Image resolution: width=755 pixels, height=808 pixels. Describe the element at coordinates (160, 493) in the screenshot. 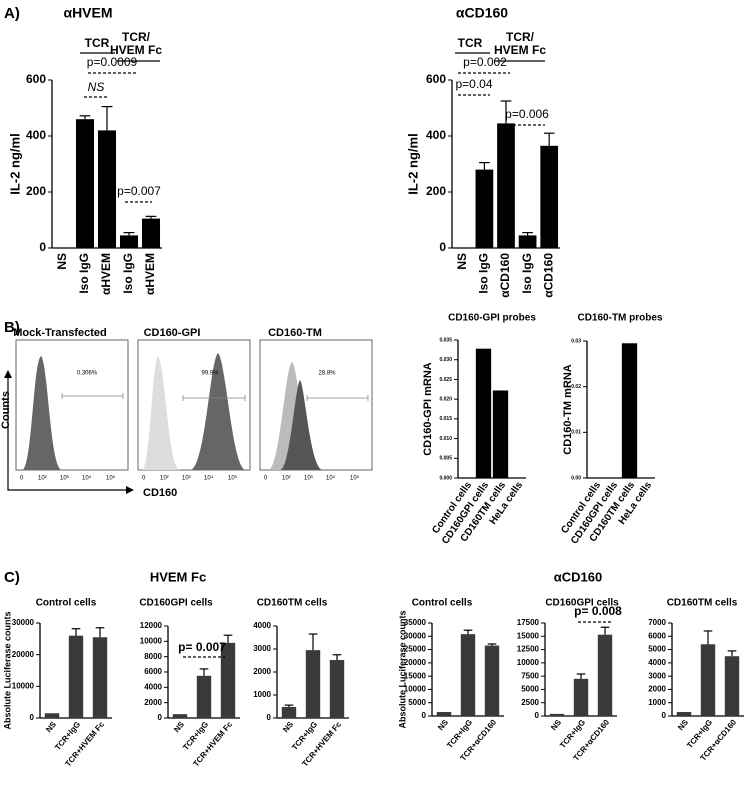

I see `flow-xlabel: CD160` at that location.